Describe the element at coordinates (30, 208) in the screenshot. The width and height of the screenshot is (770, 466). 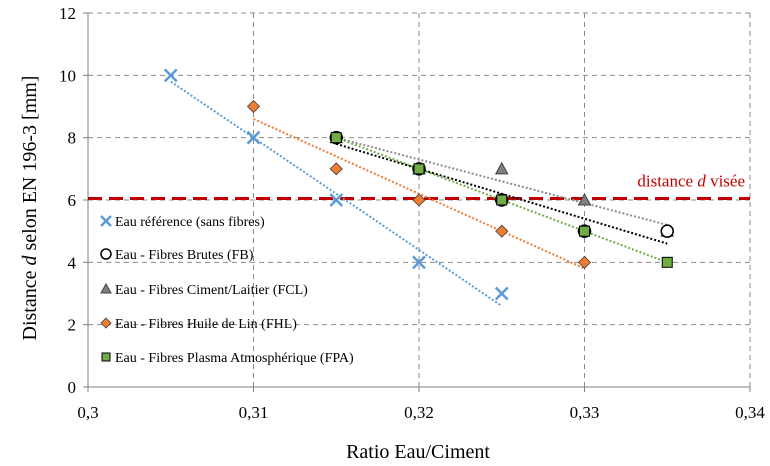
I see `y-axis-title: Distance d selon EN 196-3 [mm]` at that location.